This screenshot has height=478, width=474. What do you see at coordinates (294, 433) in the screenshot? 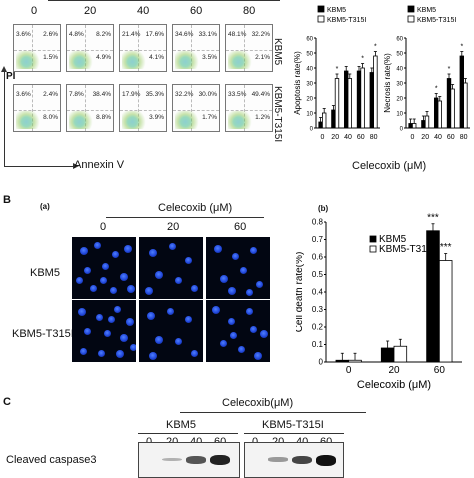
I see `group-bar-t315i` at bounding box center [294, 433].